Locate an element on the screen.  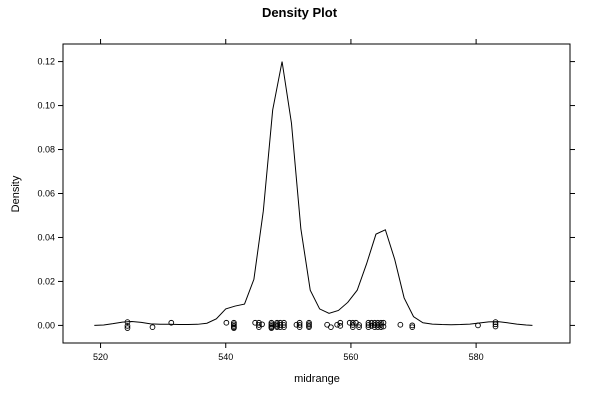
y-tick-label: 0.08 is located at coordinates (46, 150).